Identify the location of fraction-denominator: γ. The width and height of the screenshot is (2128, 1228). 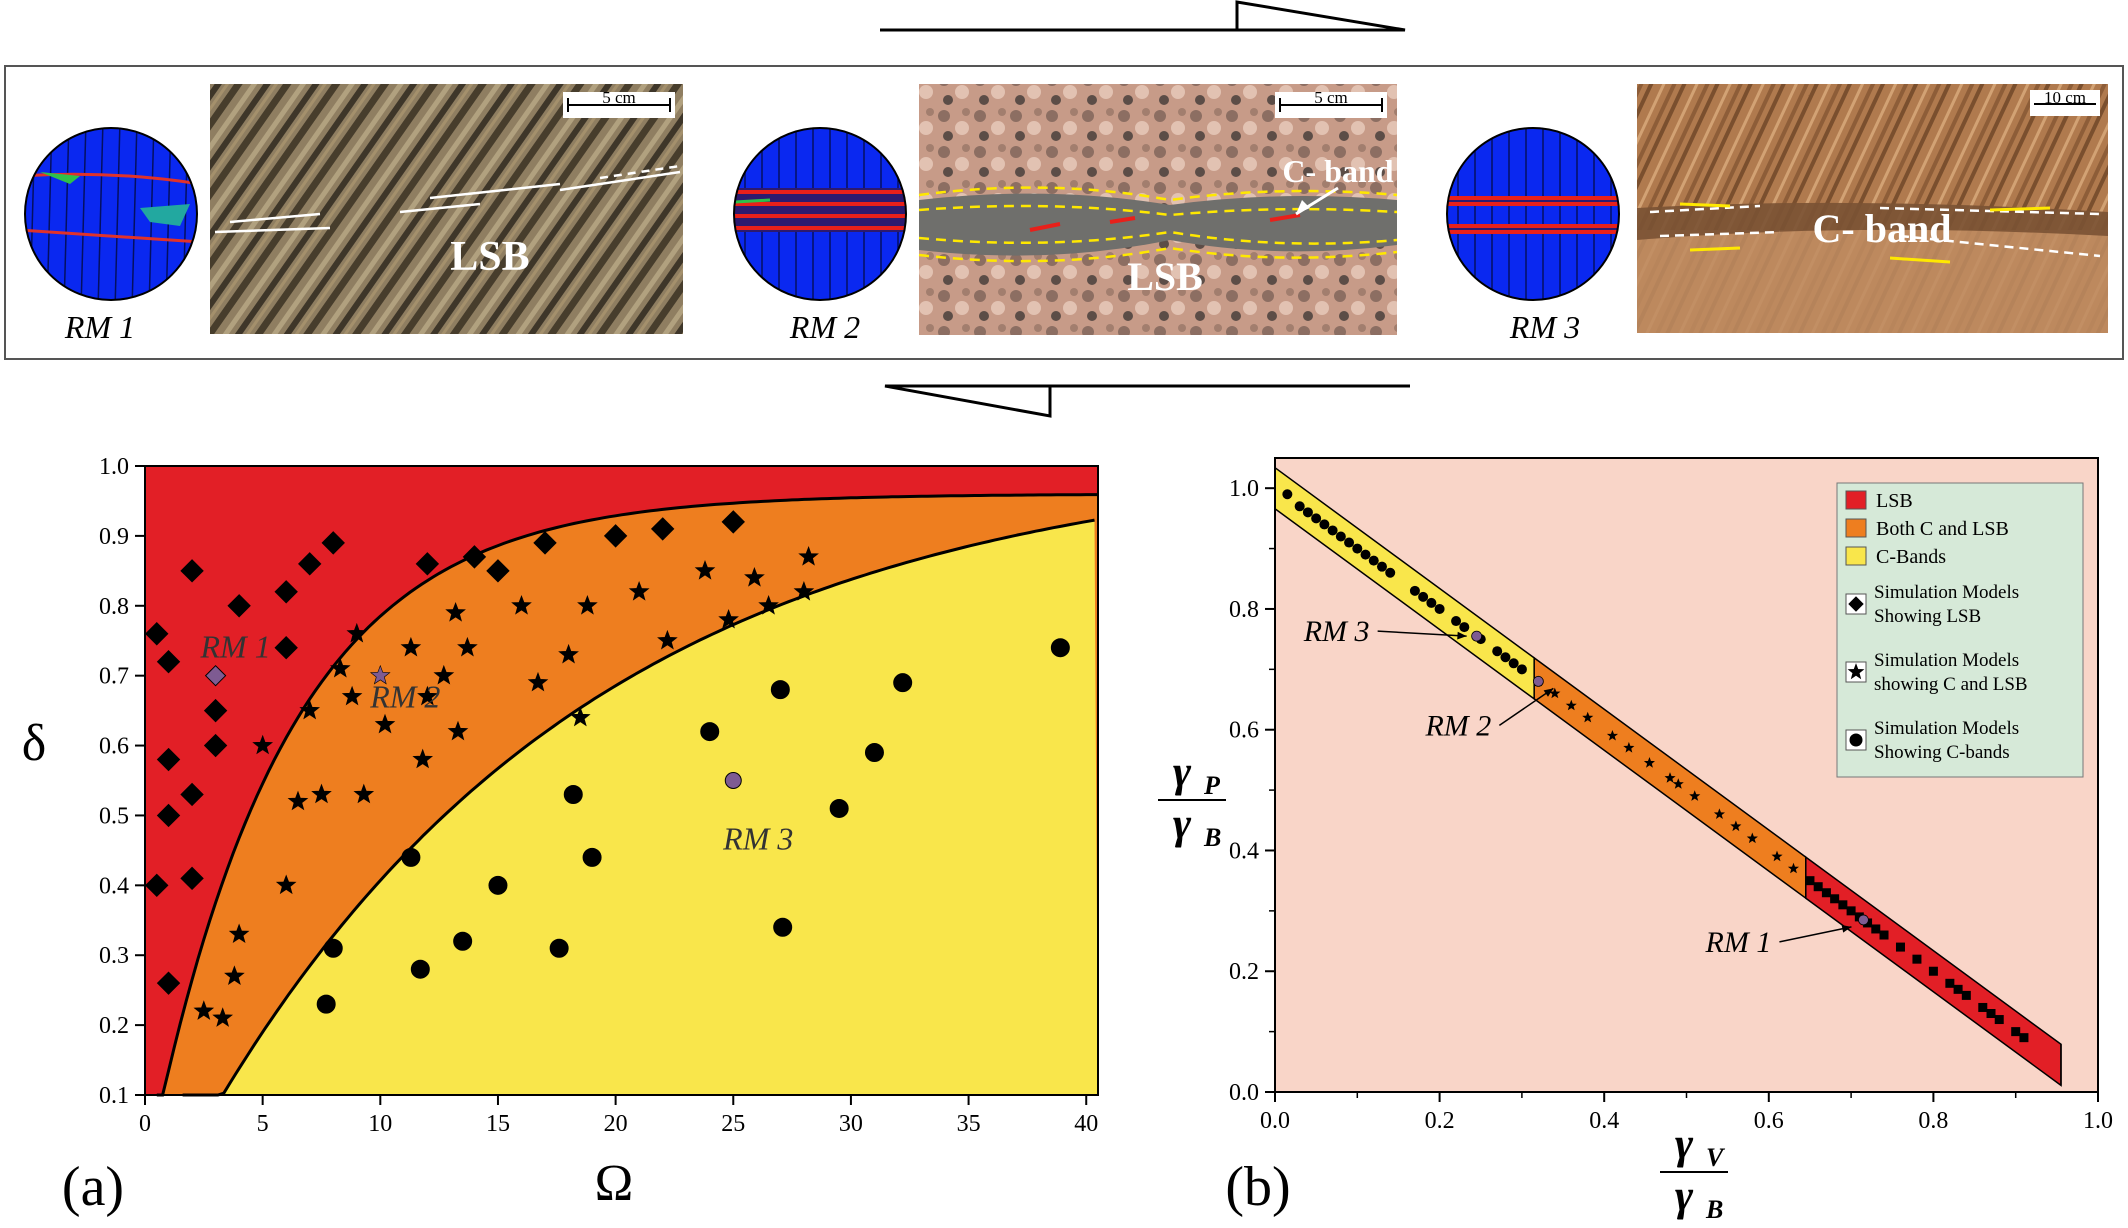
(1684, 1195).